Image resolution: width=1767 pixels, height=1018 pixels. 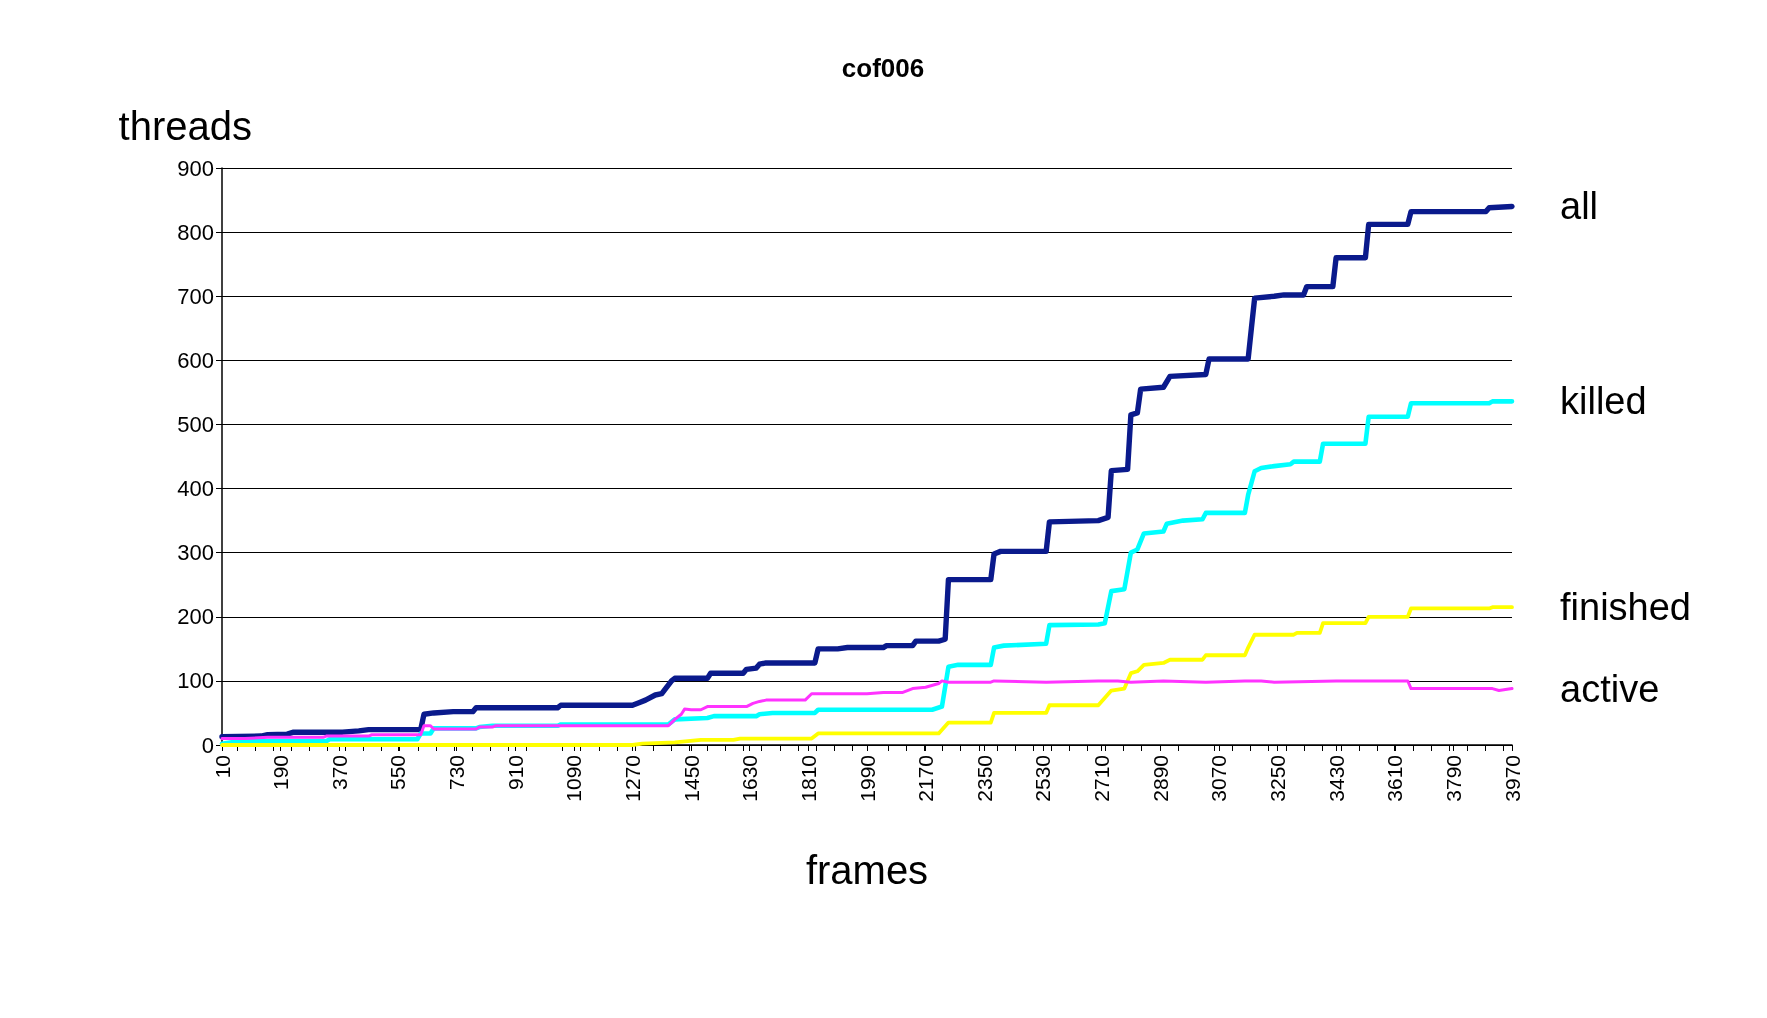 I want to click on y-tick-label: 400, so click(x=195, y=489).